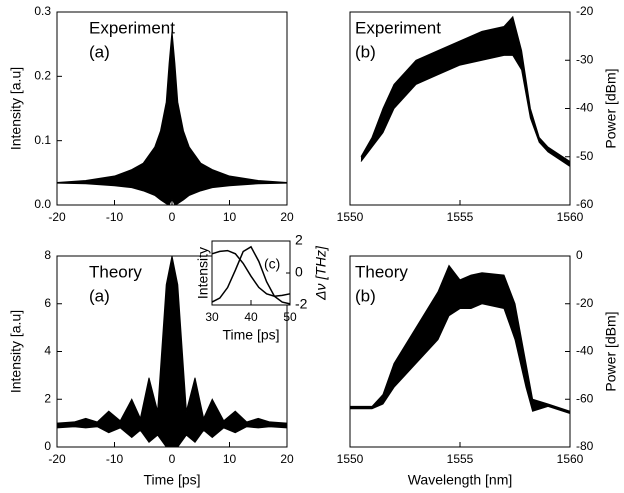  I want to click on y-tick-label: 0.2, so click(42, 76).